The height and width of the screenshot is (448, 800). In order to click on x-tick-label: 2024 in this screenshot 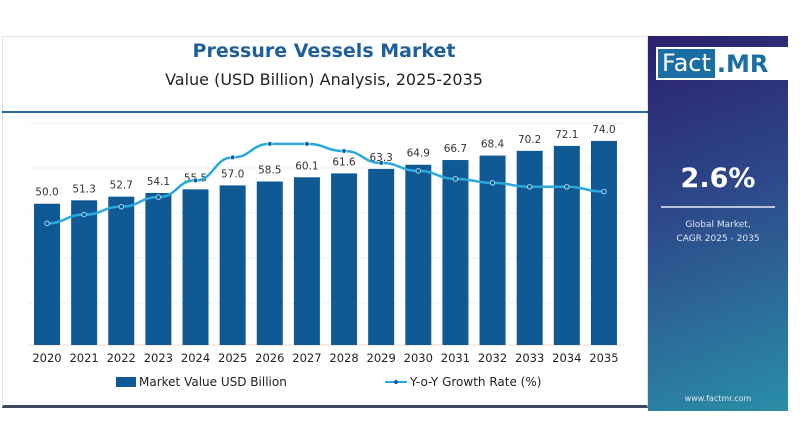, I will do `click(195, 358)`.